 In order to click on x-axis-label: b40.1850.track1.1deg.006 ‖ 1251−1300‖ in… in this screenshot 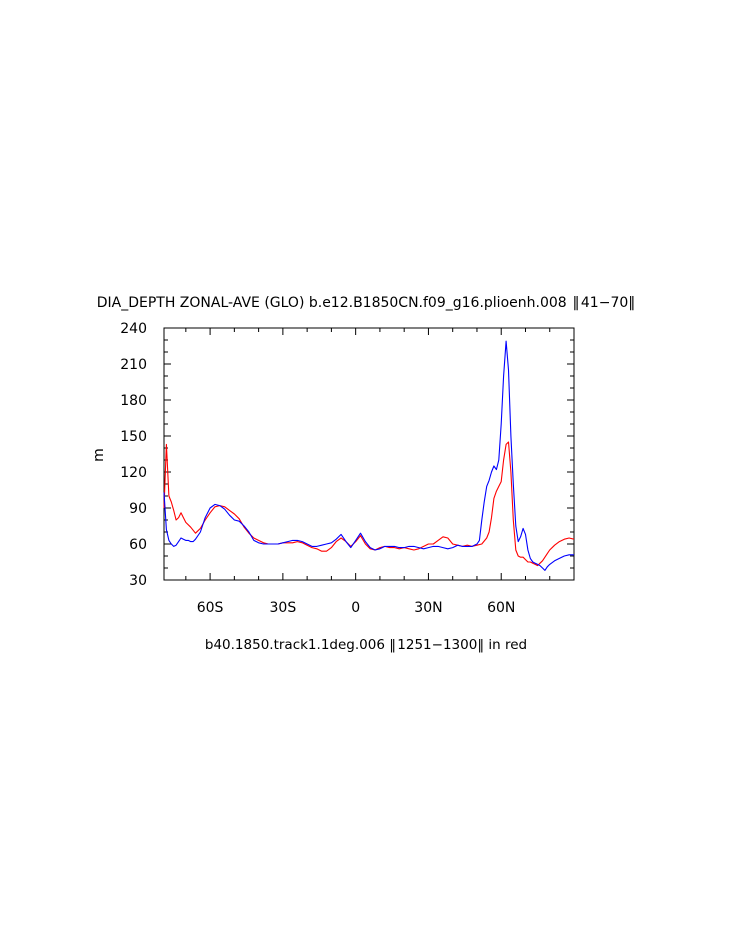, I will do `click(366, 645)`.